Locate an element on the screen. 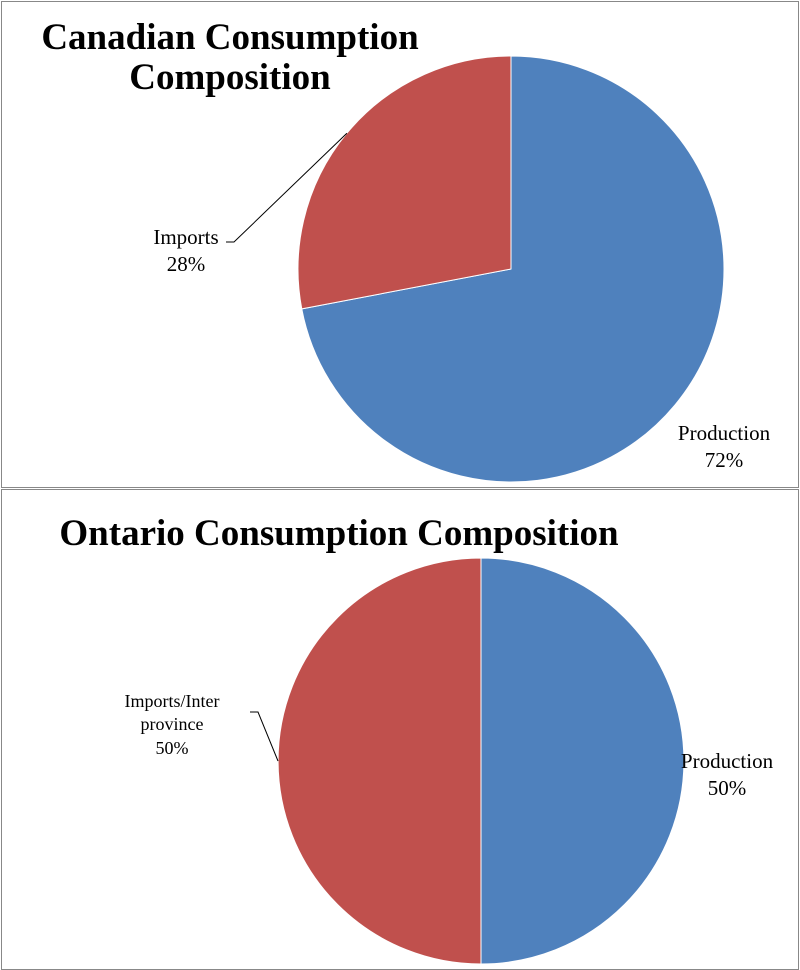 This screenshot has width=800, height=970. category-label: Imports is located at coordinates (186, 237).